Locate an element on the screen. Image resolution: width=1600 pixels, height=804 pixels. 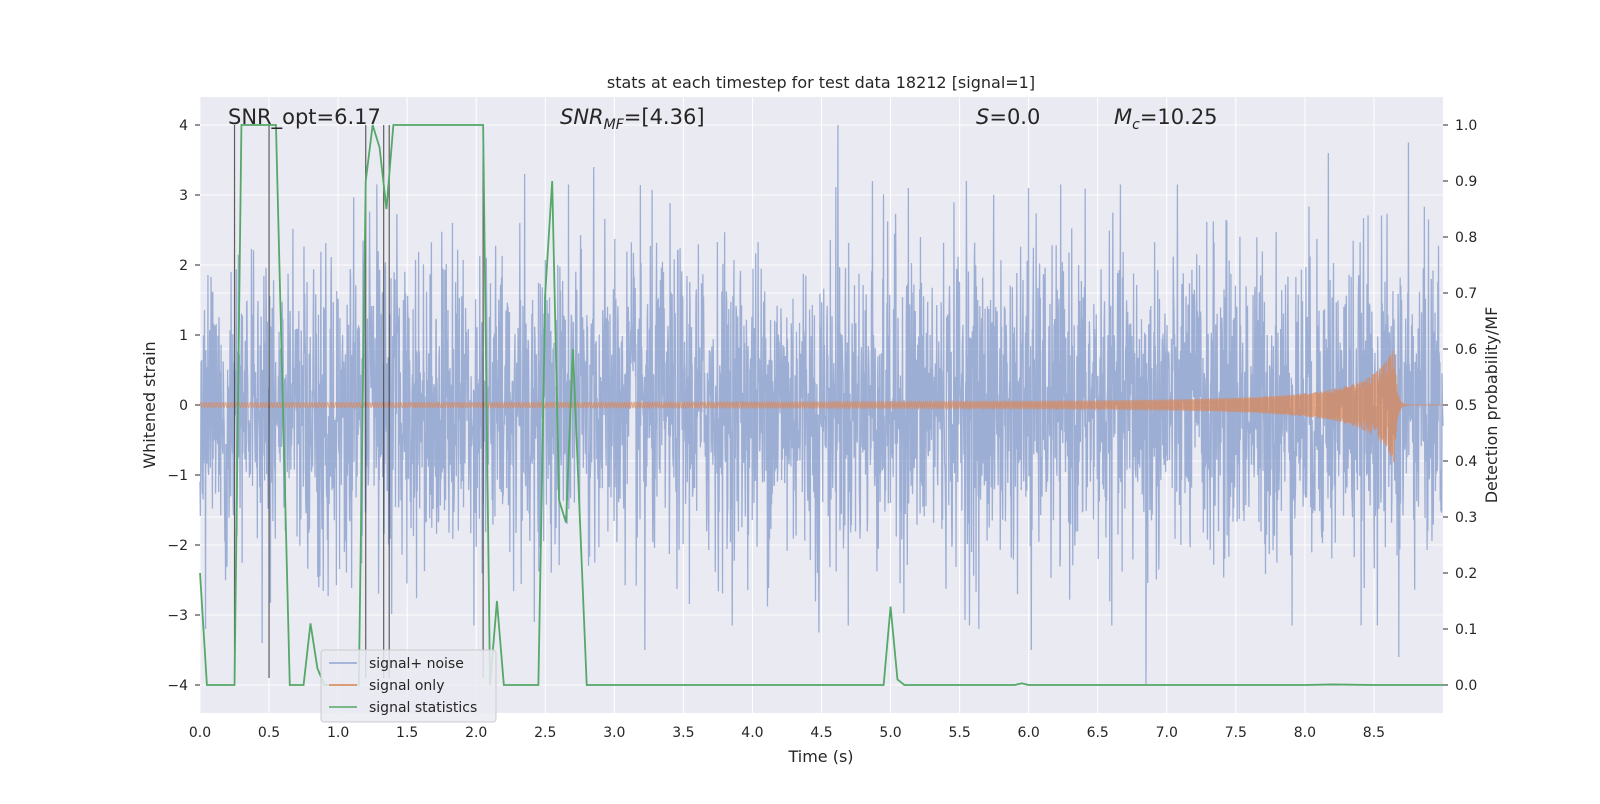
y2-tick-label: 0.5 is located at coordinates (1466, 406).